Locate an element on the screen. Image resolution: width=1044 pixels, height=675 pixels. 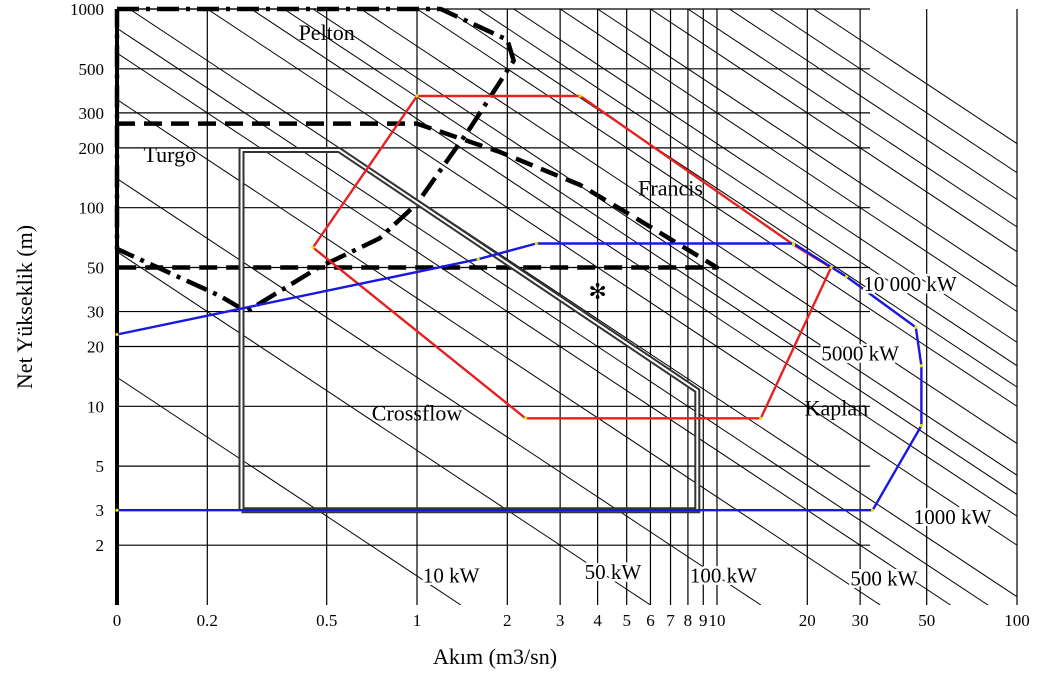
x-tick-label: 0.2 is located at coordinates (207, 620).